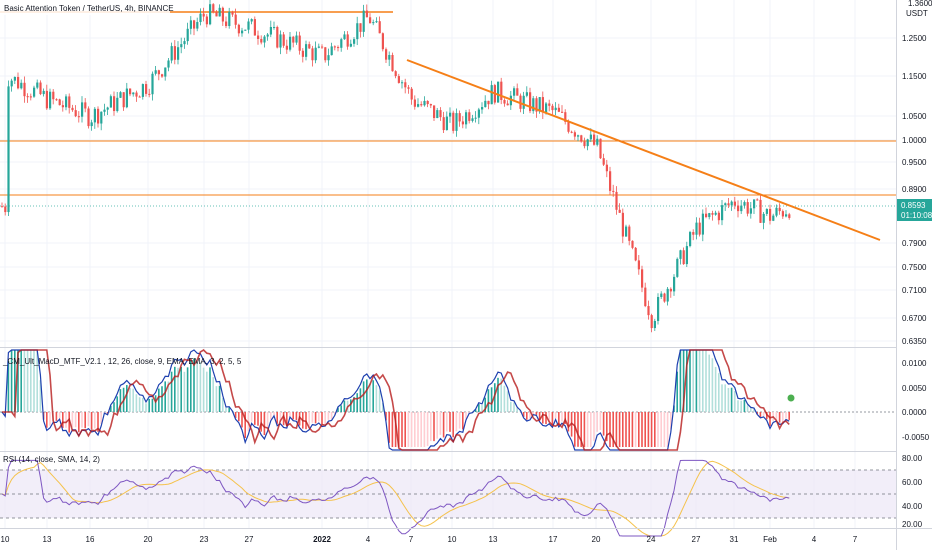  I want to click on time-tick-label: 23, so click(204, 539).